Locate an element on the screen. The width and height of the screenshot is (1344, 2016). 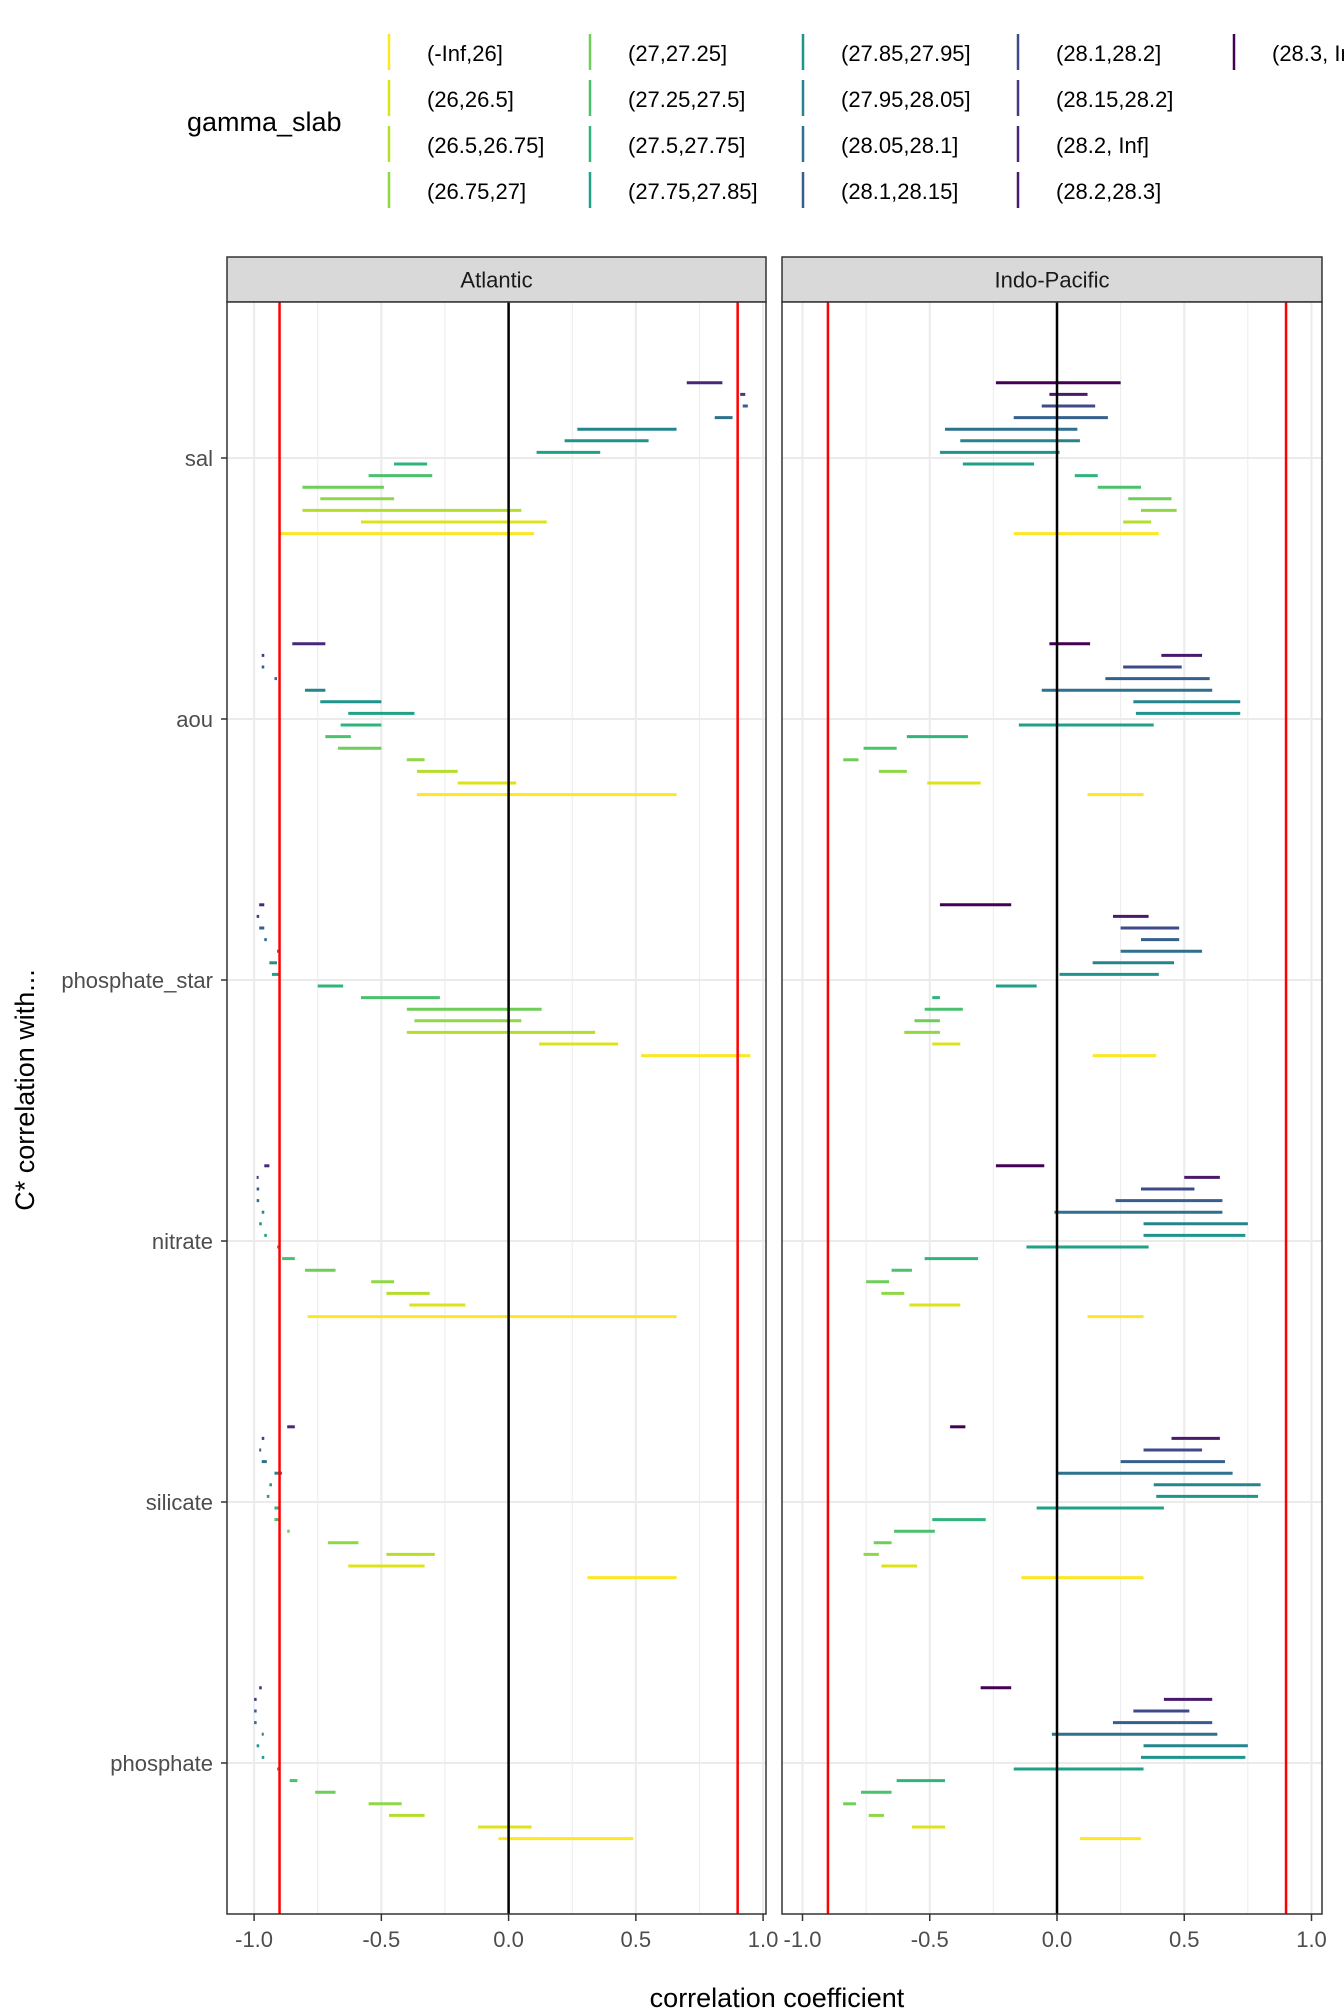
facet-label: Indo-Pacific is located at coordinates (1052, 280).